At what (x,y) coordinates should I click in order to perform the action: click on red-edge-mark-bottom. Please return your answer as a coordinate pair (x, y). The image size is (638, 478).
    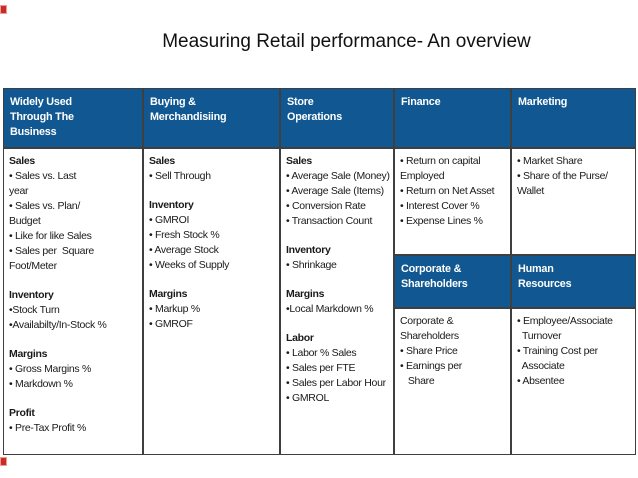
    Looking at the image, I should click on (3, 461).